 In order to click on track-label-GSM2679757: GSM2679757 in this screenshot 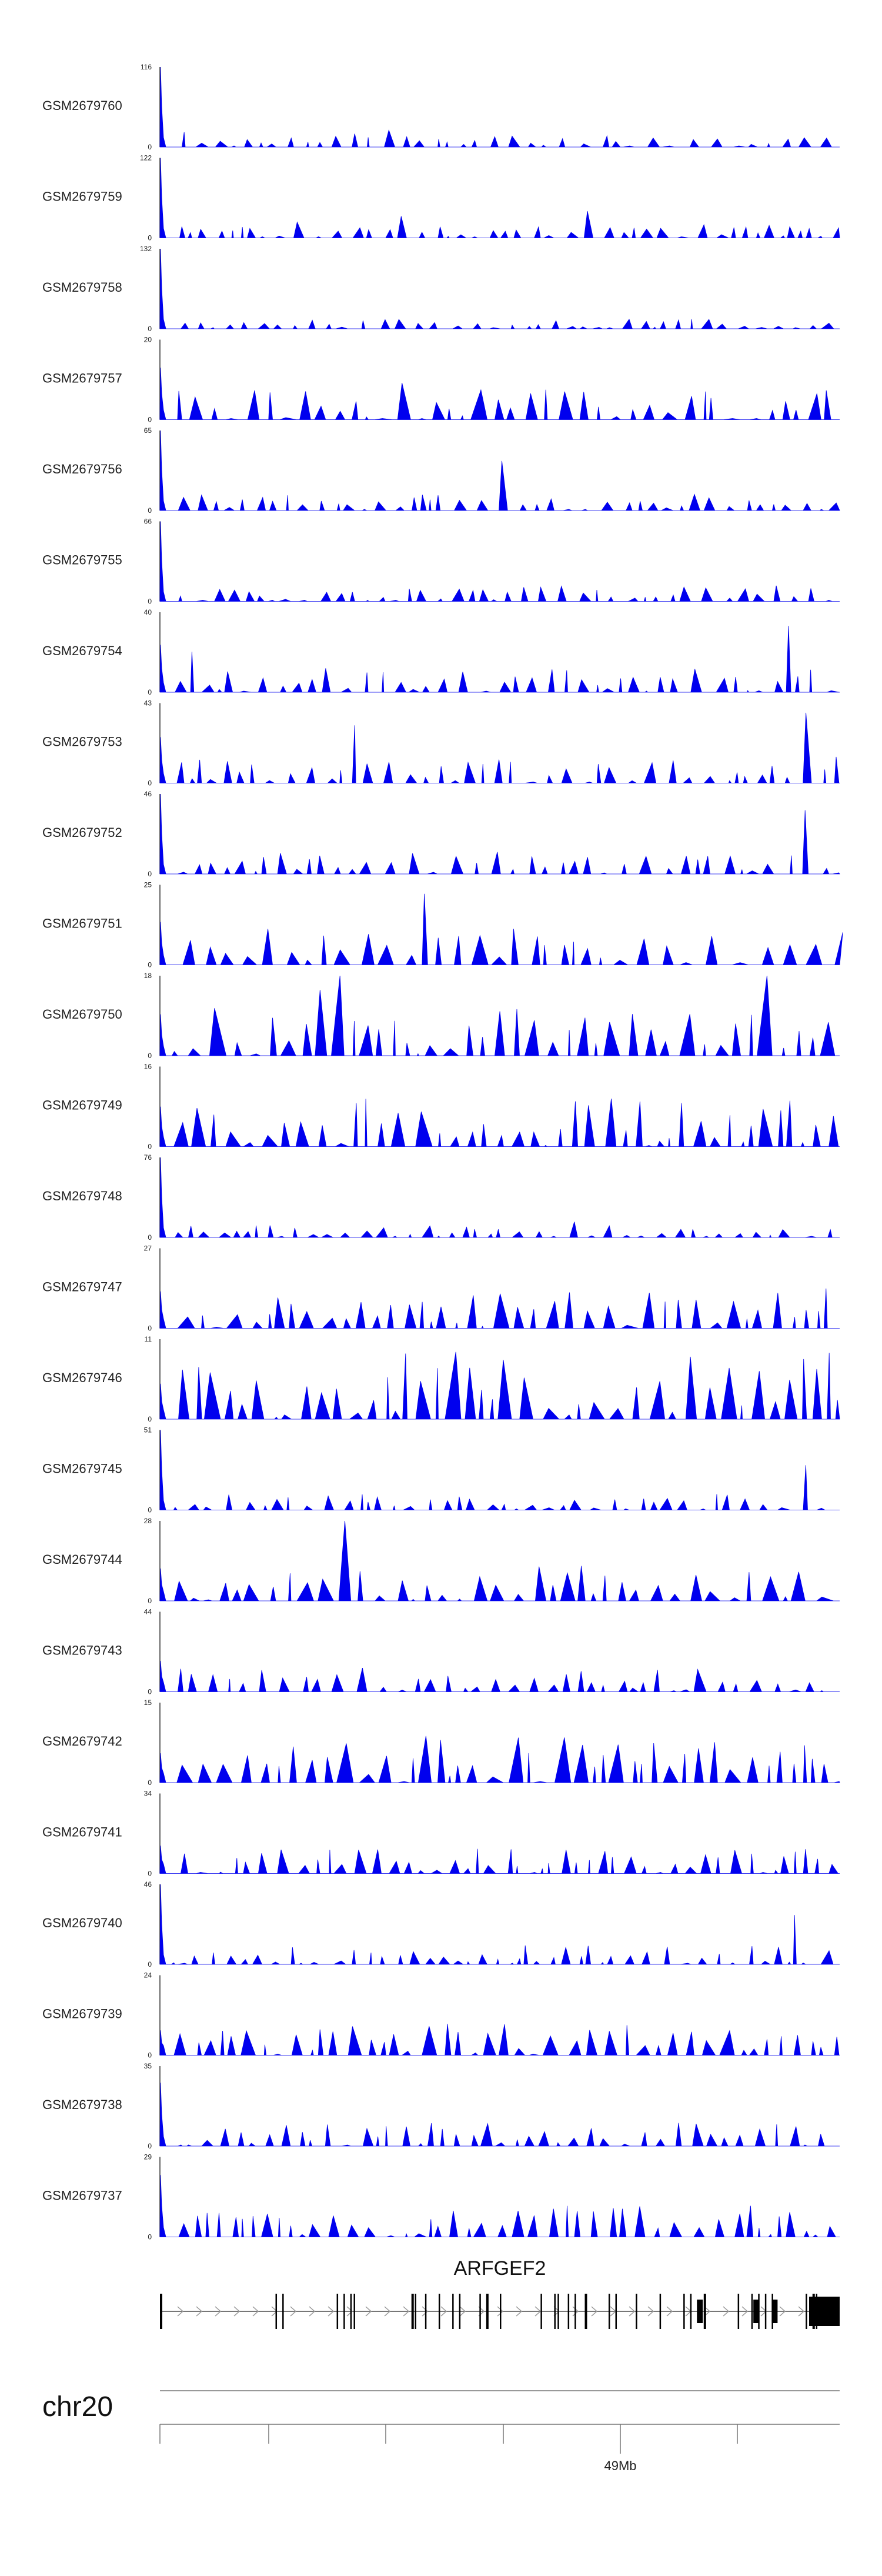, I will do `click(82, 378)`.